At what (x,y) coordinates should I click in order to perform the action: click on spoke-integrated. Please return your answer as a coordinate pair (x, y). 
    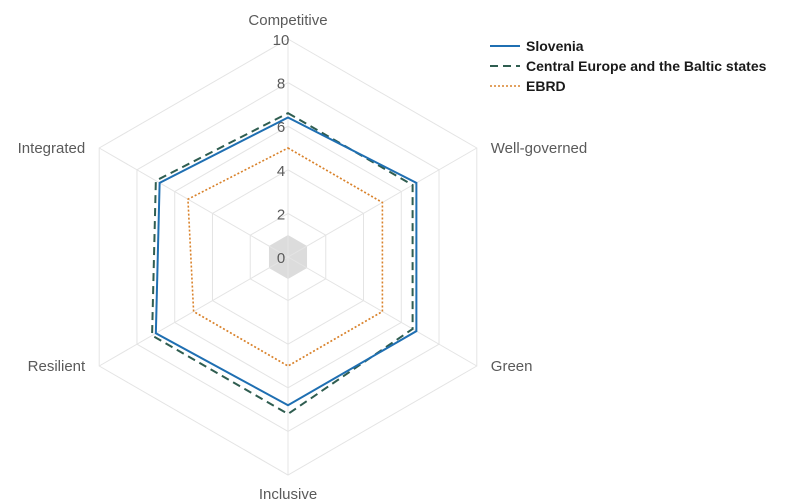
    Looking at the image, I should click on (193, 202).